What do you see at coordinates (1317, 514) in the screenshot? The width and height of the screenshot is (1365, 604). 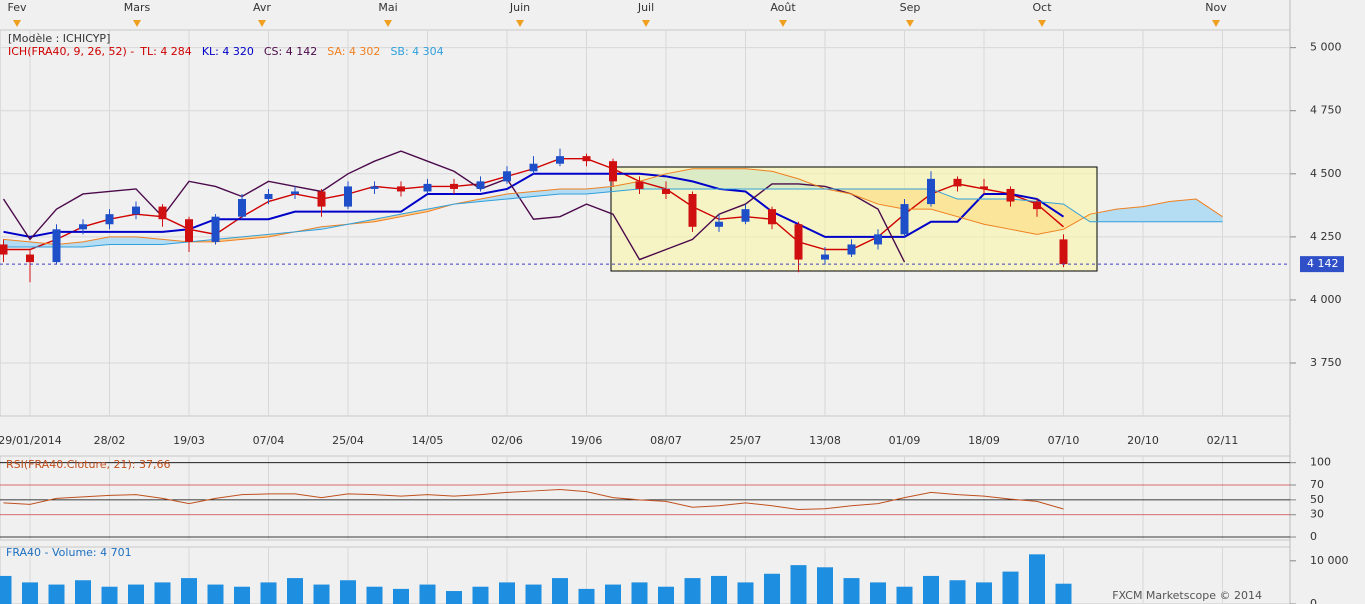 I see `y-tick-label: 30` at bounding box center [1317, 514].